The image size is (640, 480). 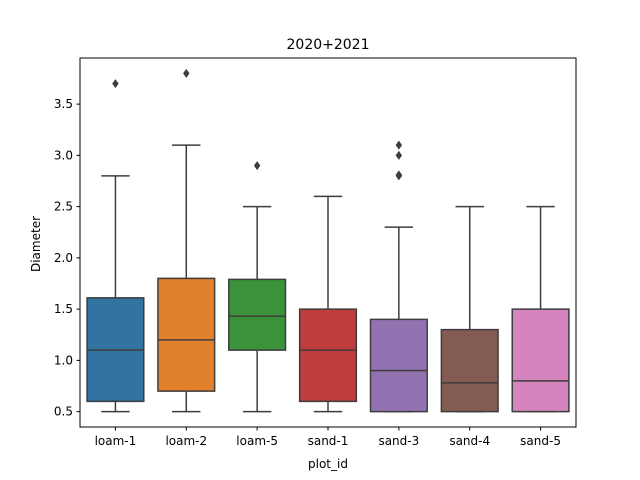 I want to click on x-tick-label: sand-3, so click(x=398, y=441).